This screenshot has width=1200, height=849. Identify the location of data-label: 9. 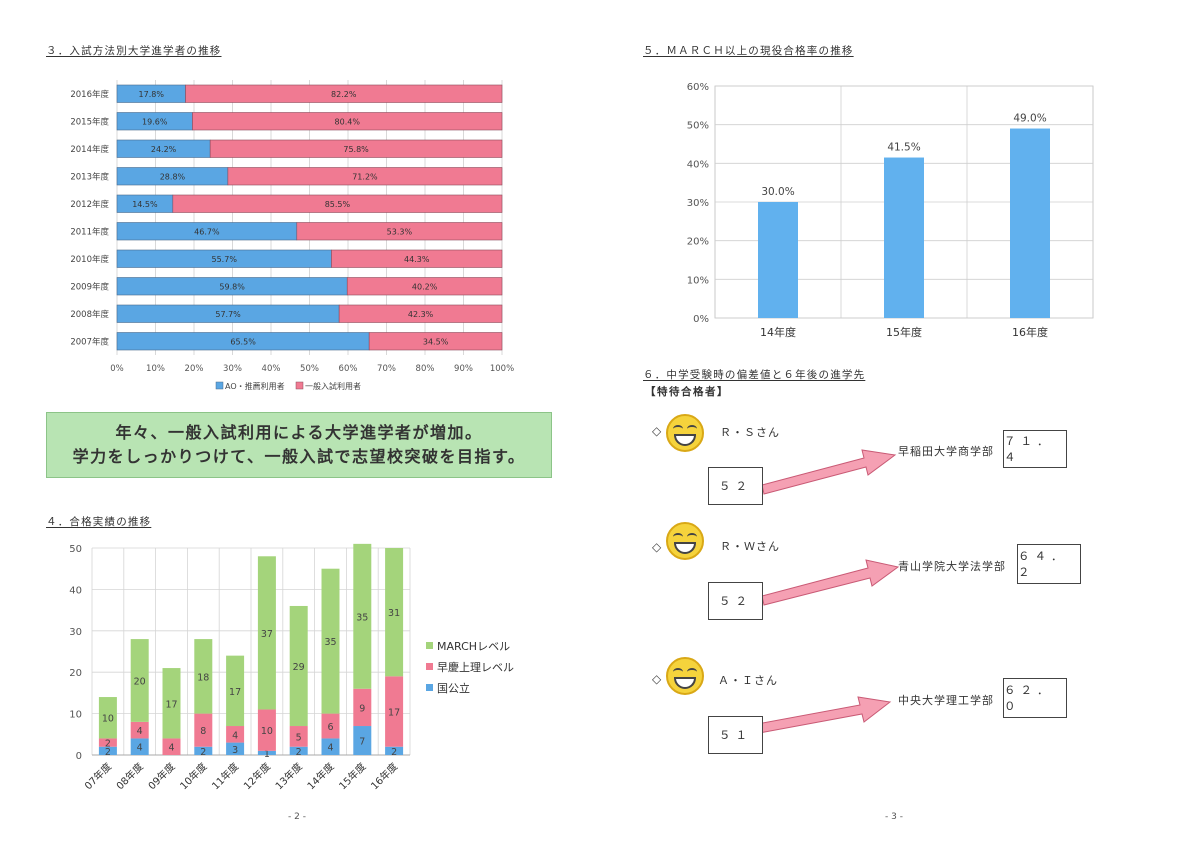
(362, 708).